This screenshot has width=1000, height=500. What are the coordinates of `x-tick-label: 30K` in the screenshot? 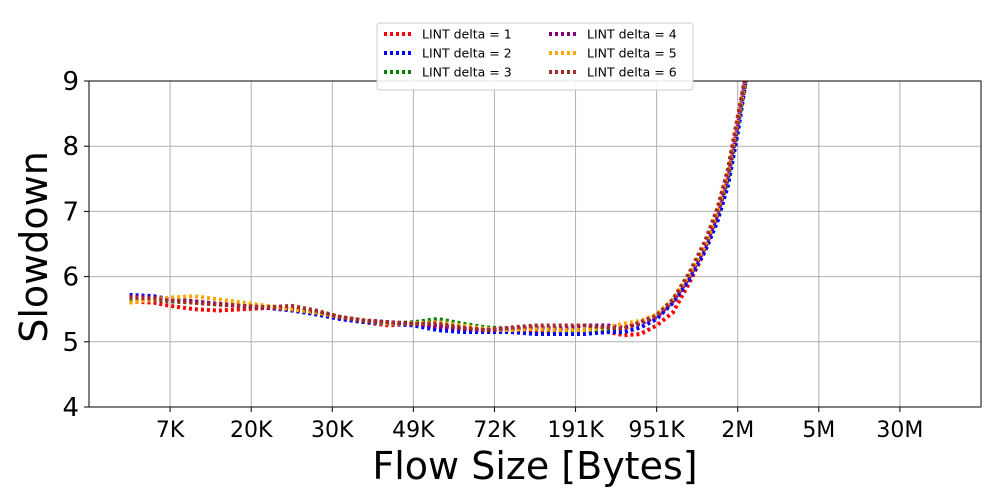 It's located at (332, 430).